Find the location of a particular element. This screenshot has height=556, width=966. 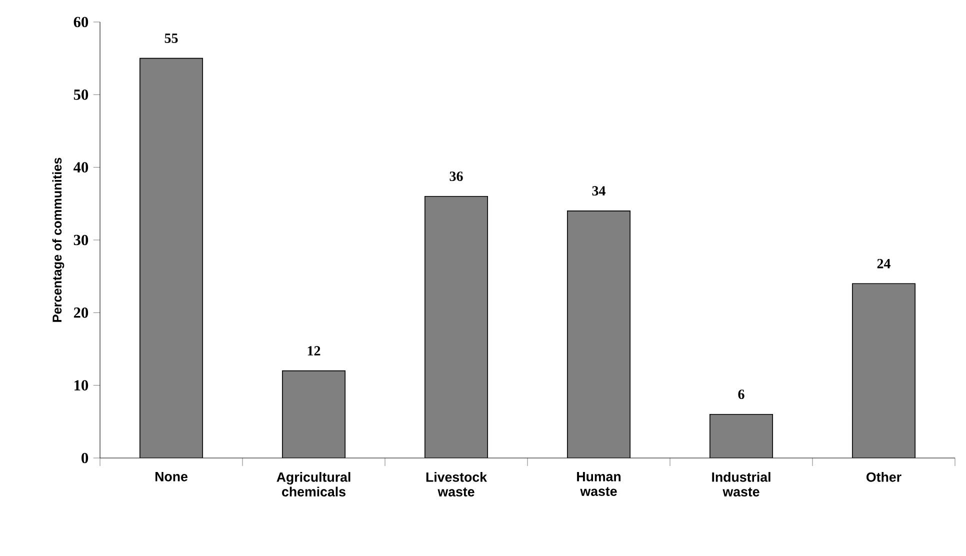

x-tick-label: Industrial waste is located at coordinates (741, 484).